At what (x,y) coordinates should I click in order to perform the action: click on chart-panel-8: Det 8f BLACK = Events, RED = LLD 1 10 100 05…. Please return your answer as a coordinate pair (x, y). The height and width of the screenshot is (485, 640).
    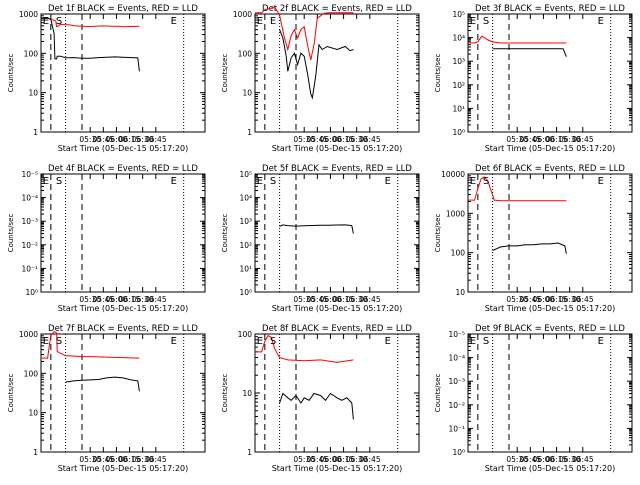
    Looking at the image, I should click on (320, 398).